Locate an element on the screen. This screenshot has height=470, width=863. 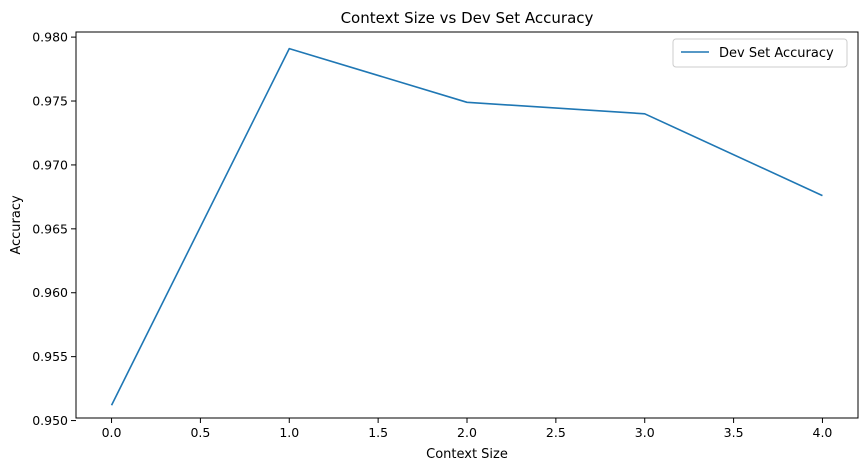
x-tick-label: 1.0 is located at coordinates (289, 432).